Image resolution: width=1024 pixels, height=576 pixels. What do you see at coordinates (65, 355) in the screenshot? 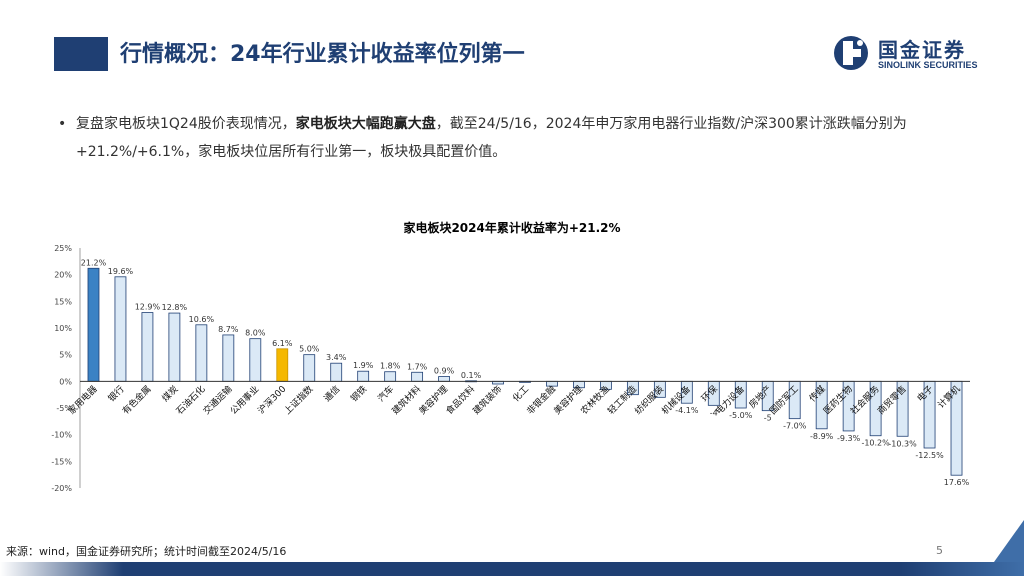
I see `y-tick-label: 5%` at bounding box center [65, 355].